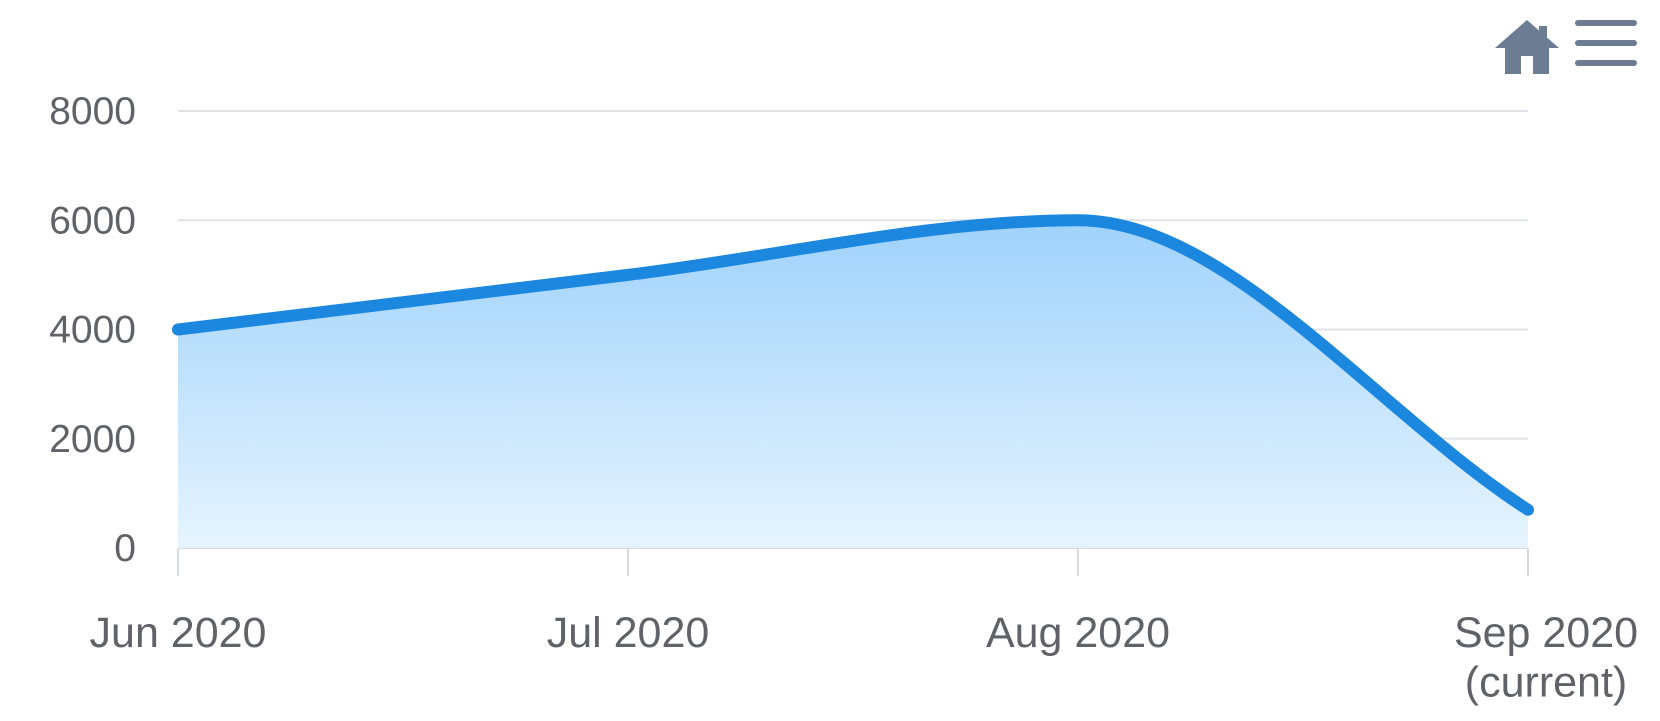 This screenshot has width=1660, height=721. I want to click on axes, so click(853, 562).